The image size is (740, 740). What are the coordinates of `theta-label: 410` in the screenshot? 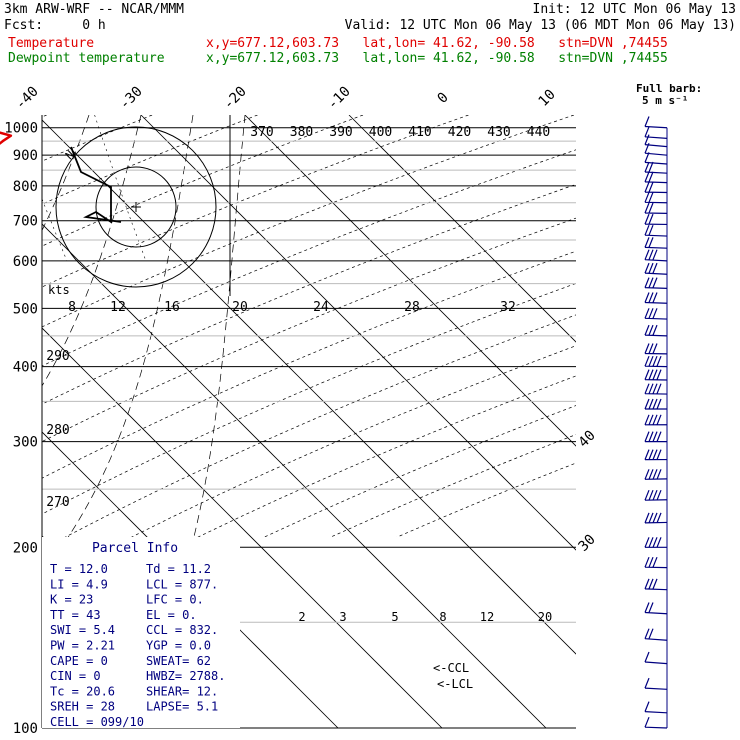 It's located at (419, 132).